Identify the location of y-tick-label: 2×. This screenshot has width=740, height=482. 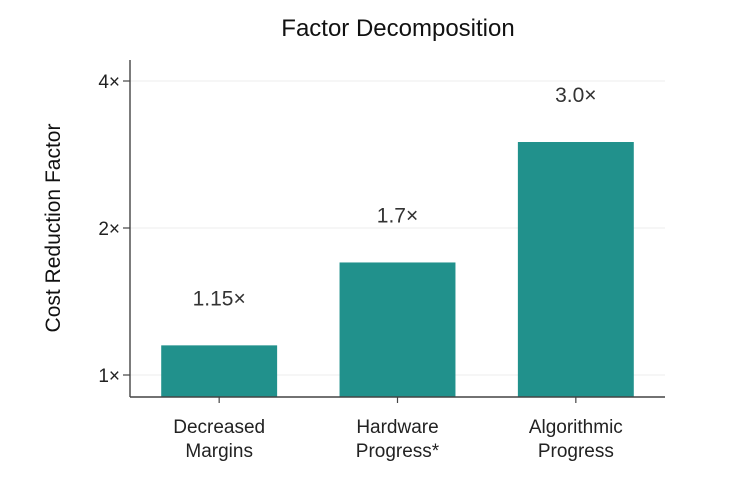
(109, 229).